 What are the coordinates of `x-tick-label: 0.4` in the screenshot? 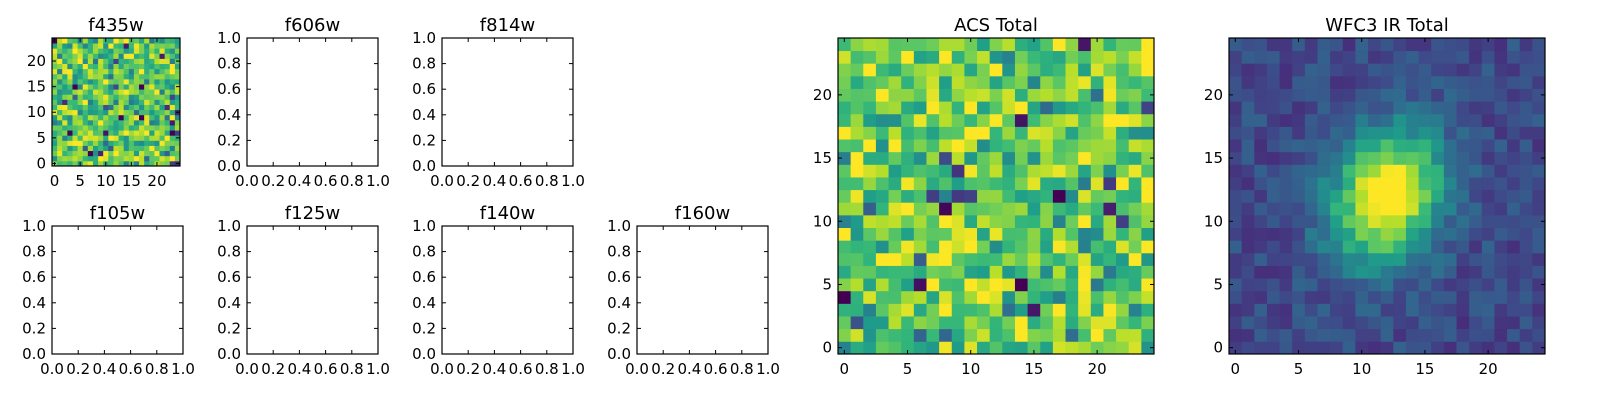 It's located at (104, 369).